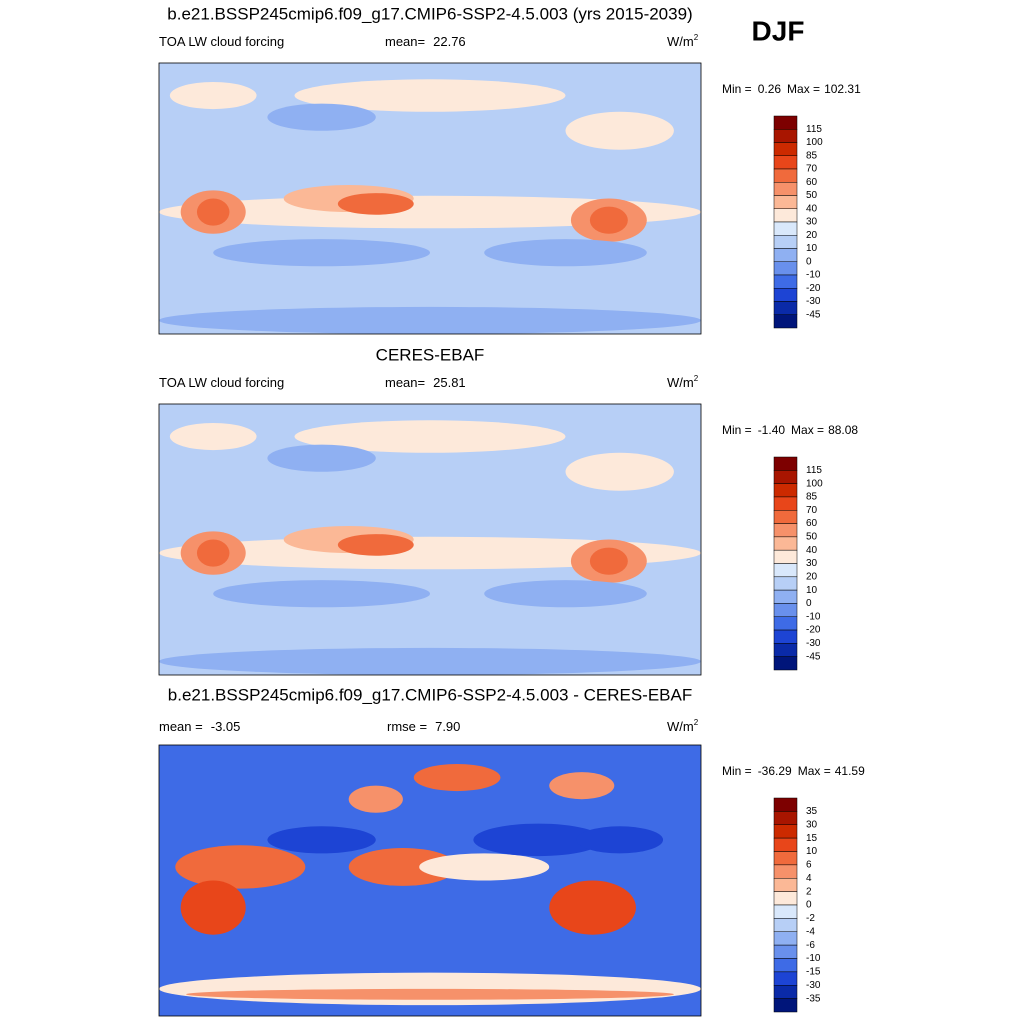 The width and height of the screenshot is (1024, 1024). What do you see at coordinates (812, 222) in the screenshot?
I see `colorbar-label: 30` at bounding box center [812, 222].